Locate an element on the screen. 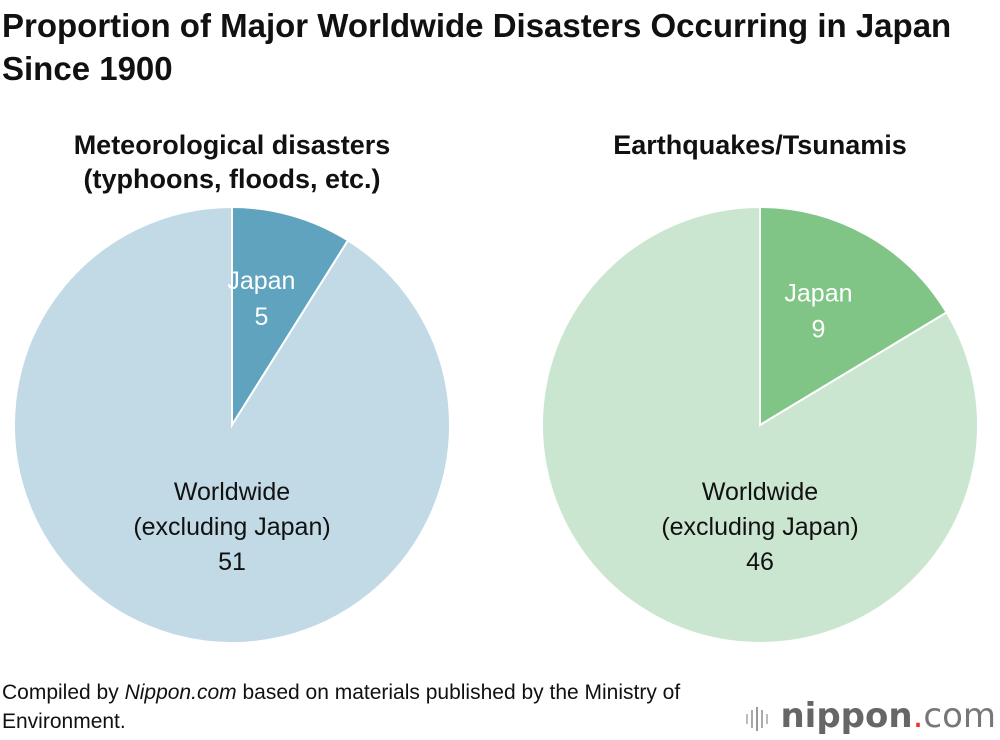 The height and width of the screenshot is (740, 1000). logo-main: nippon is located at coordinates (846, 716).